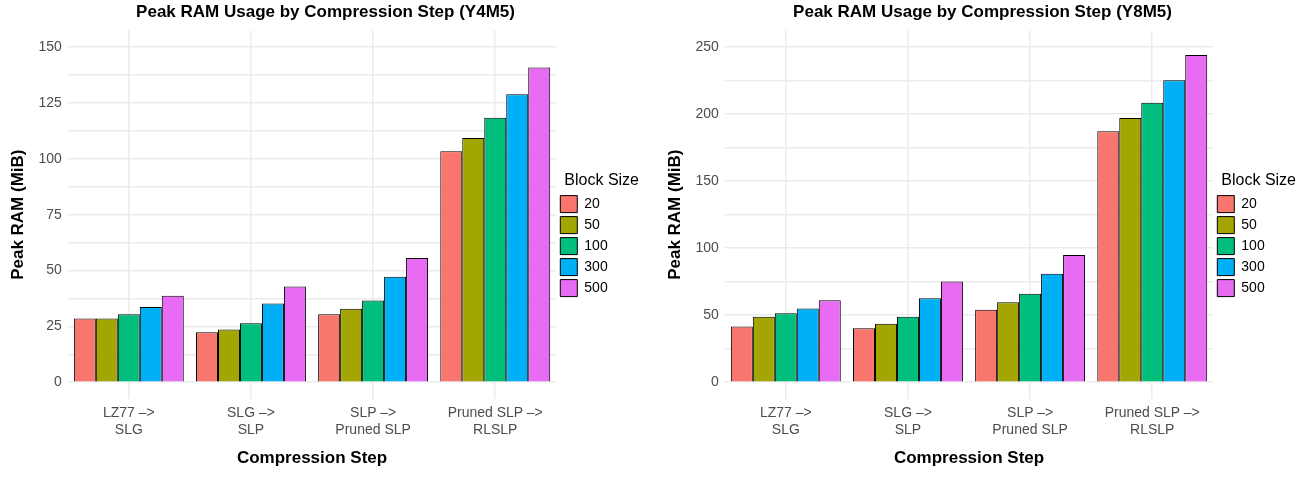 The width and height of the screenshot is (1315, 477). Describe the element at coordinates (54, 325) in the screenshot. I see `y-tick-label: 25` at that location.